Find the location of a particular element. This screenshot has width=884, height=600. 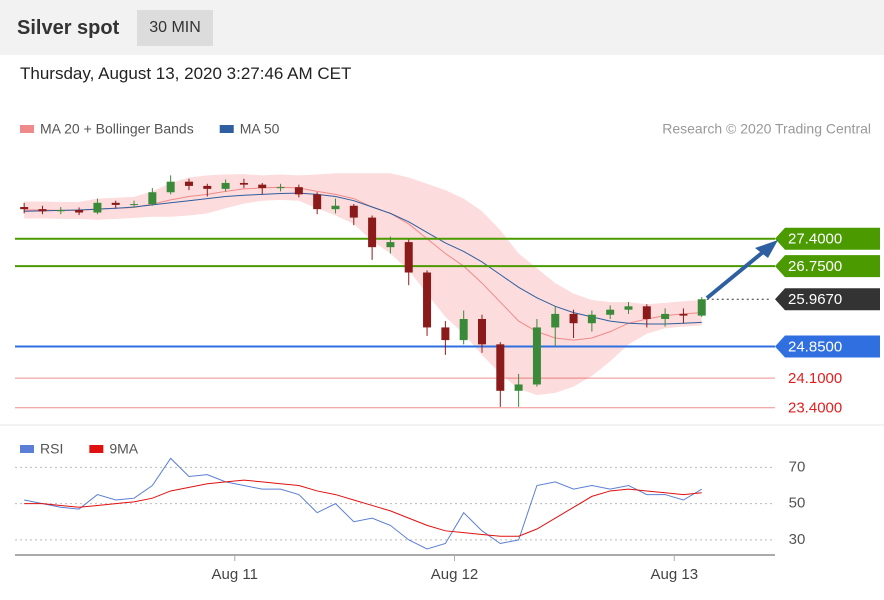

timestamp: Thursday, August 13, 2020 3:27:46 AM CET is located at coordinates (186, 73).